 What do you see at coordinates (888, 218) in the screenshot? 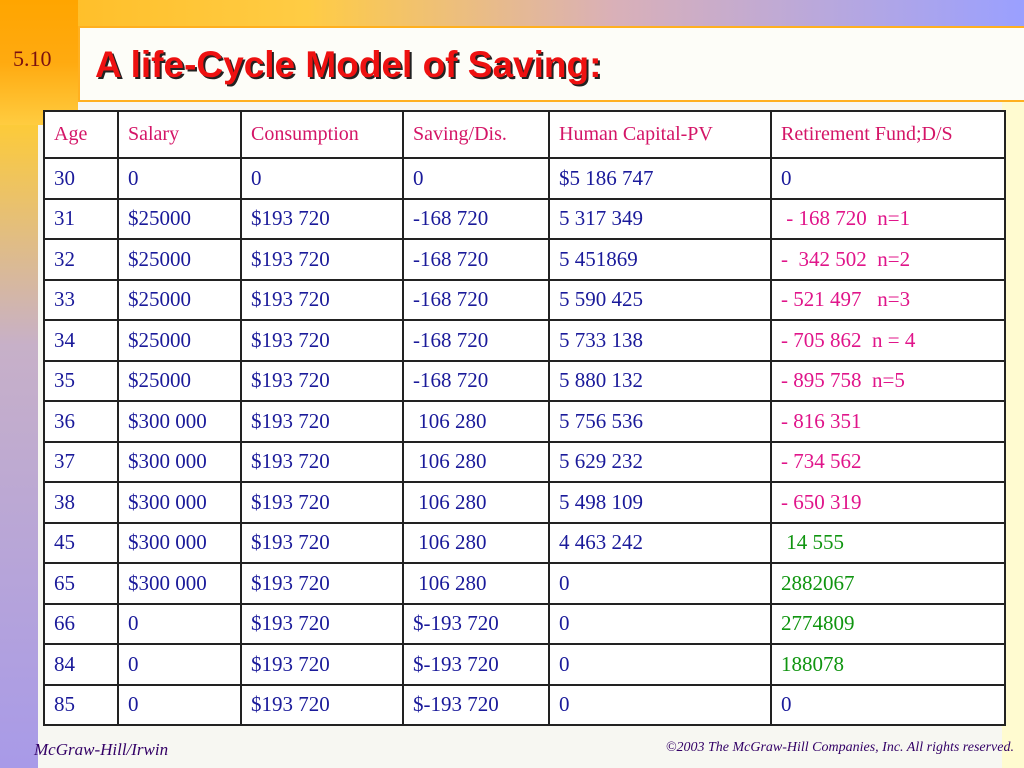
I see `cell-retirement-fund: - 168 720 n=1` at bounding box center [888, 218].